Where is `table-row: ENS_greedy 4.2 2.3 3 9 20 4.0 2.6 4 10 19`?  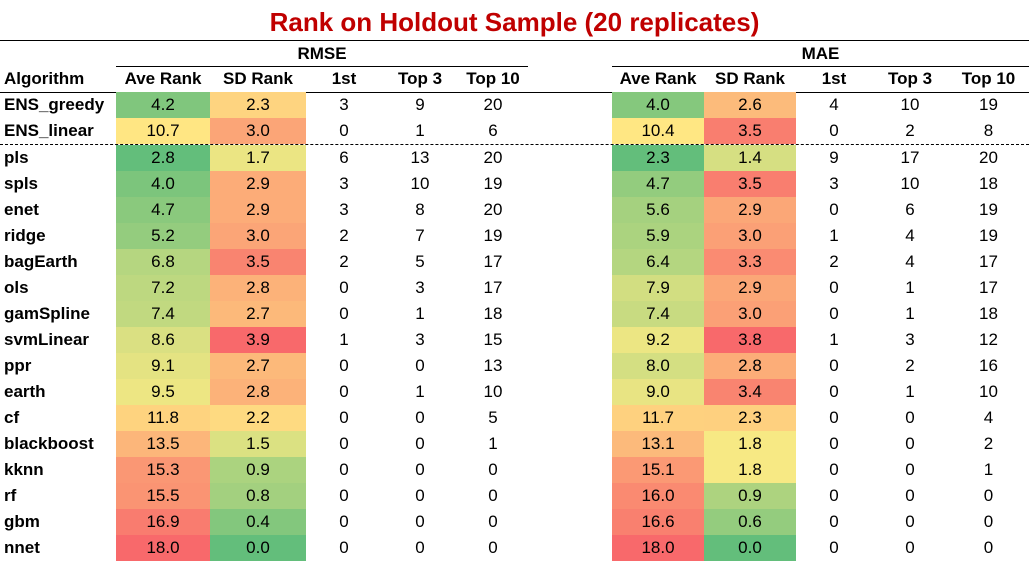
table-row: ENS_greedy 4.2 2.3 3 9 20 4.0 2.6 4 10 19 is located at coordinates (514, 105).